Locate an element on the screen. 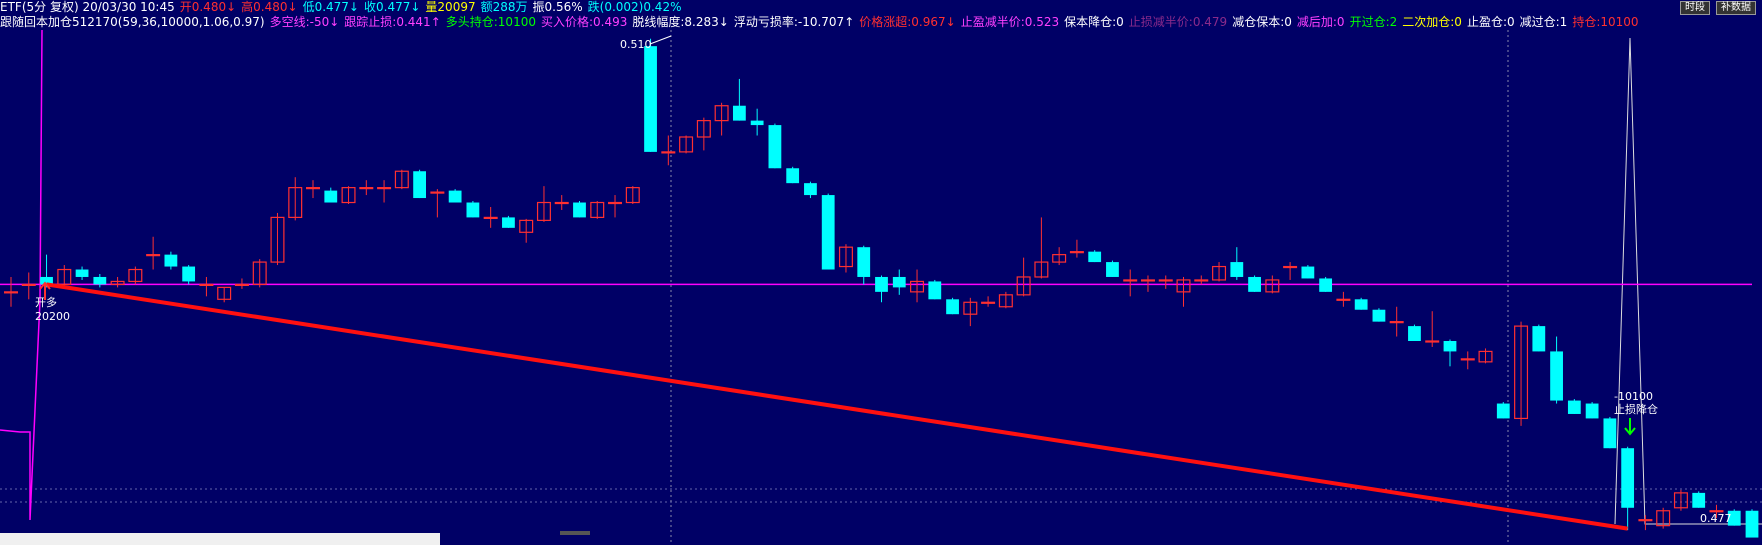  header-item: 减仓保本:0 is located at coordinates (1262, 22).